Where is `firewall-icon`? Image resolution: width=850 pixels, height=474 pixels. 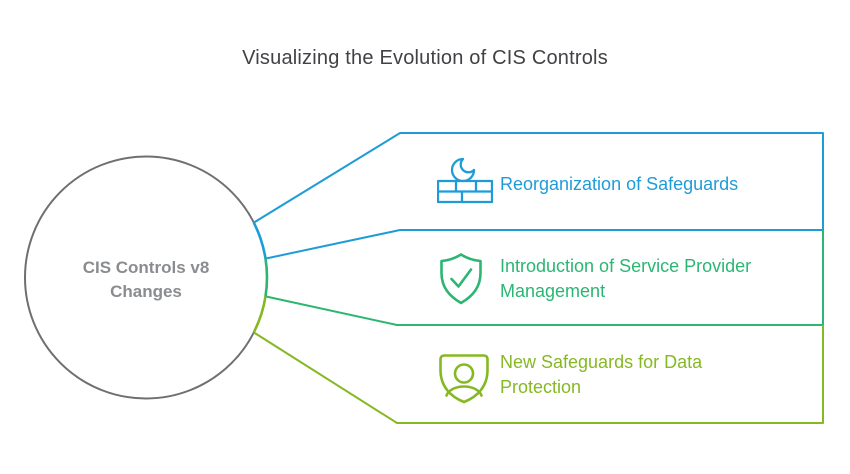
firewall-icon is located at coordinates (465, 180).